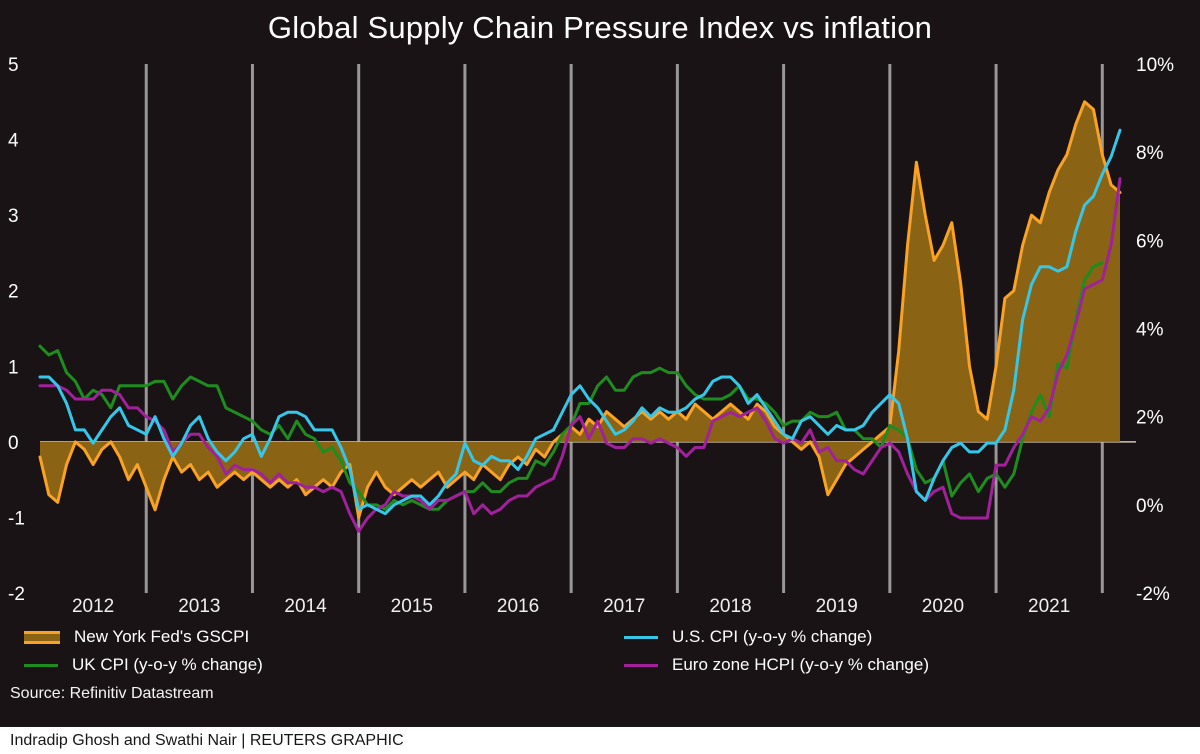 The height and width of the screenshot is (754, 1200). What do you see at coordinates (518, 606) in the screenshot?
I see `svg-text: 2016` at bounding box center [518, 606].